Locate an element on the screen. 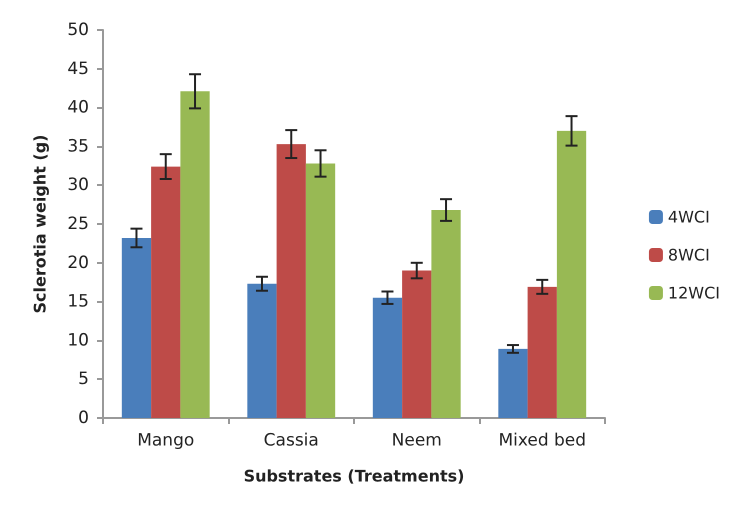 This screenshot has width=743, height=510. y-tick-label: 40 is located at coordinates (78, 108).